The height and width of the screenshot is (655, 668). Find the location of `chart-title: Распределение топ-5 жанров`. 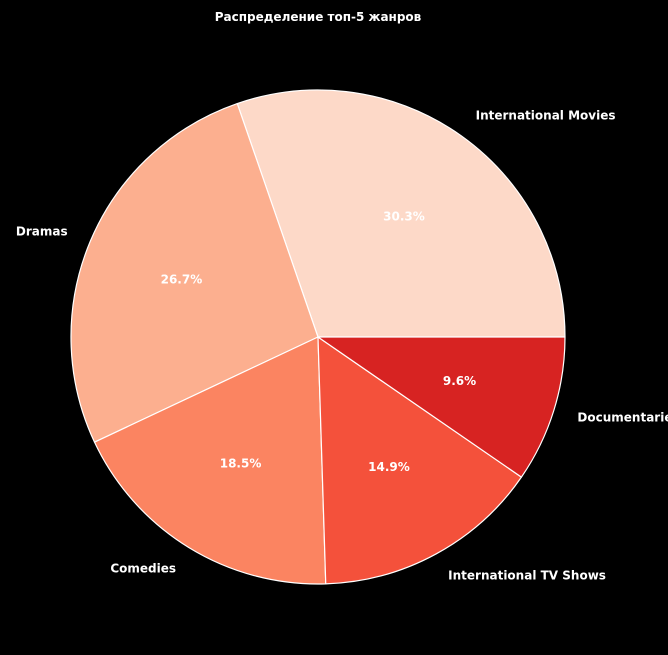

chart-title: Распределение топ-5 жанров is located at coordinates (318, 17).